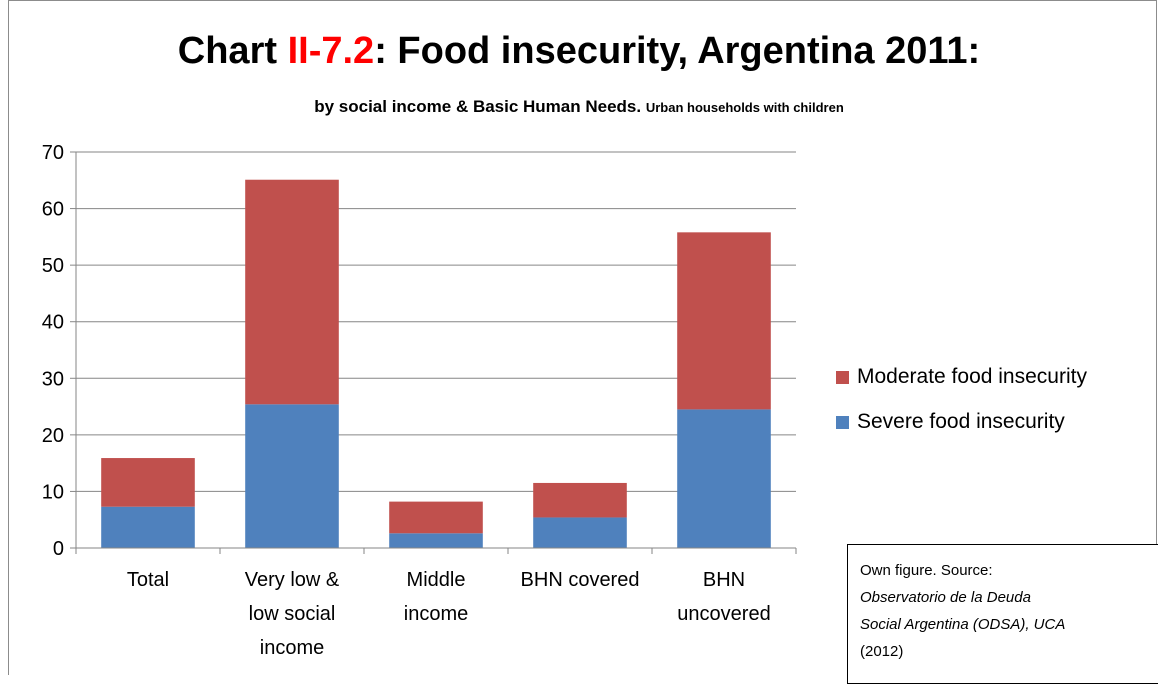  What do you see at coordinates (478, 106) in the screenshot?
I see `chart-subtitle-main: by social income & Basic Human Needs.` at bounding box center [478, 106].